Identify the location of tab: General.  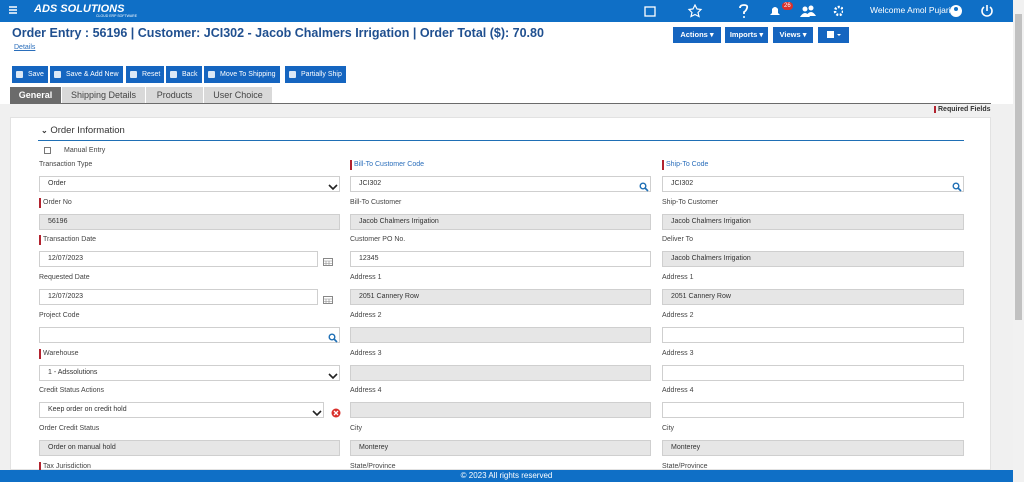
(35, 95).